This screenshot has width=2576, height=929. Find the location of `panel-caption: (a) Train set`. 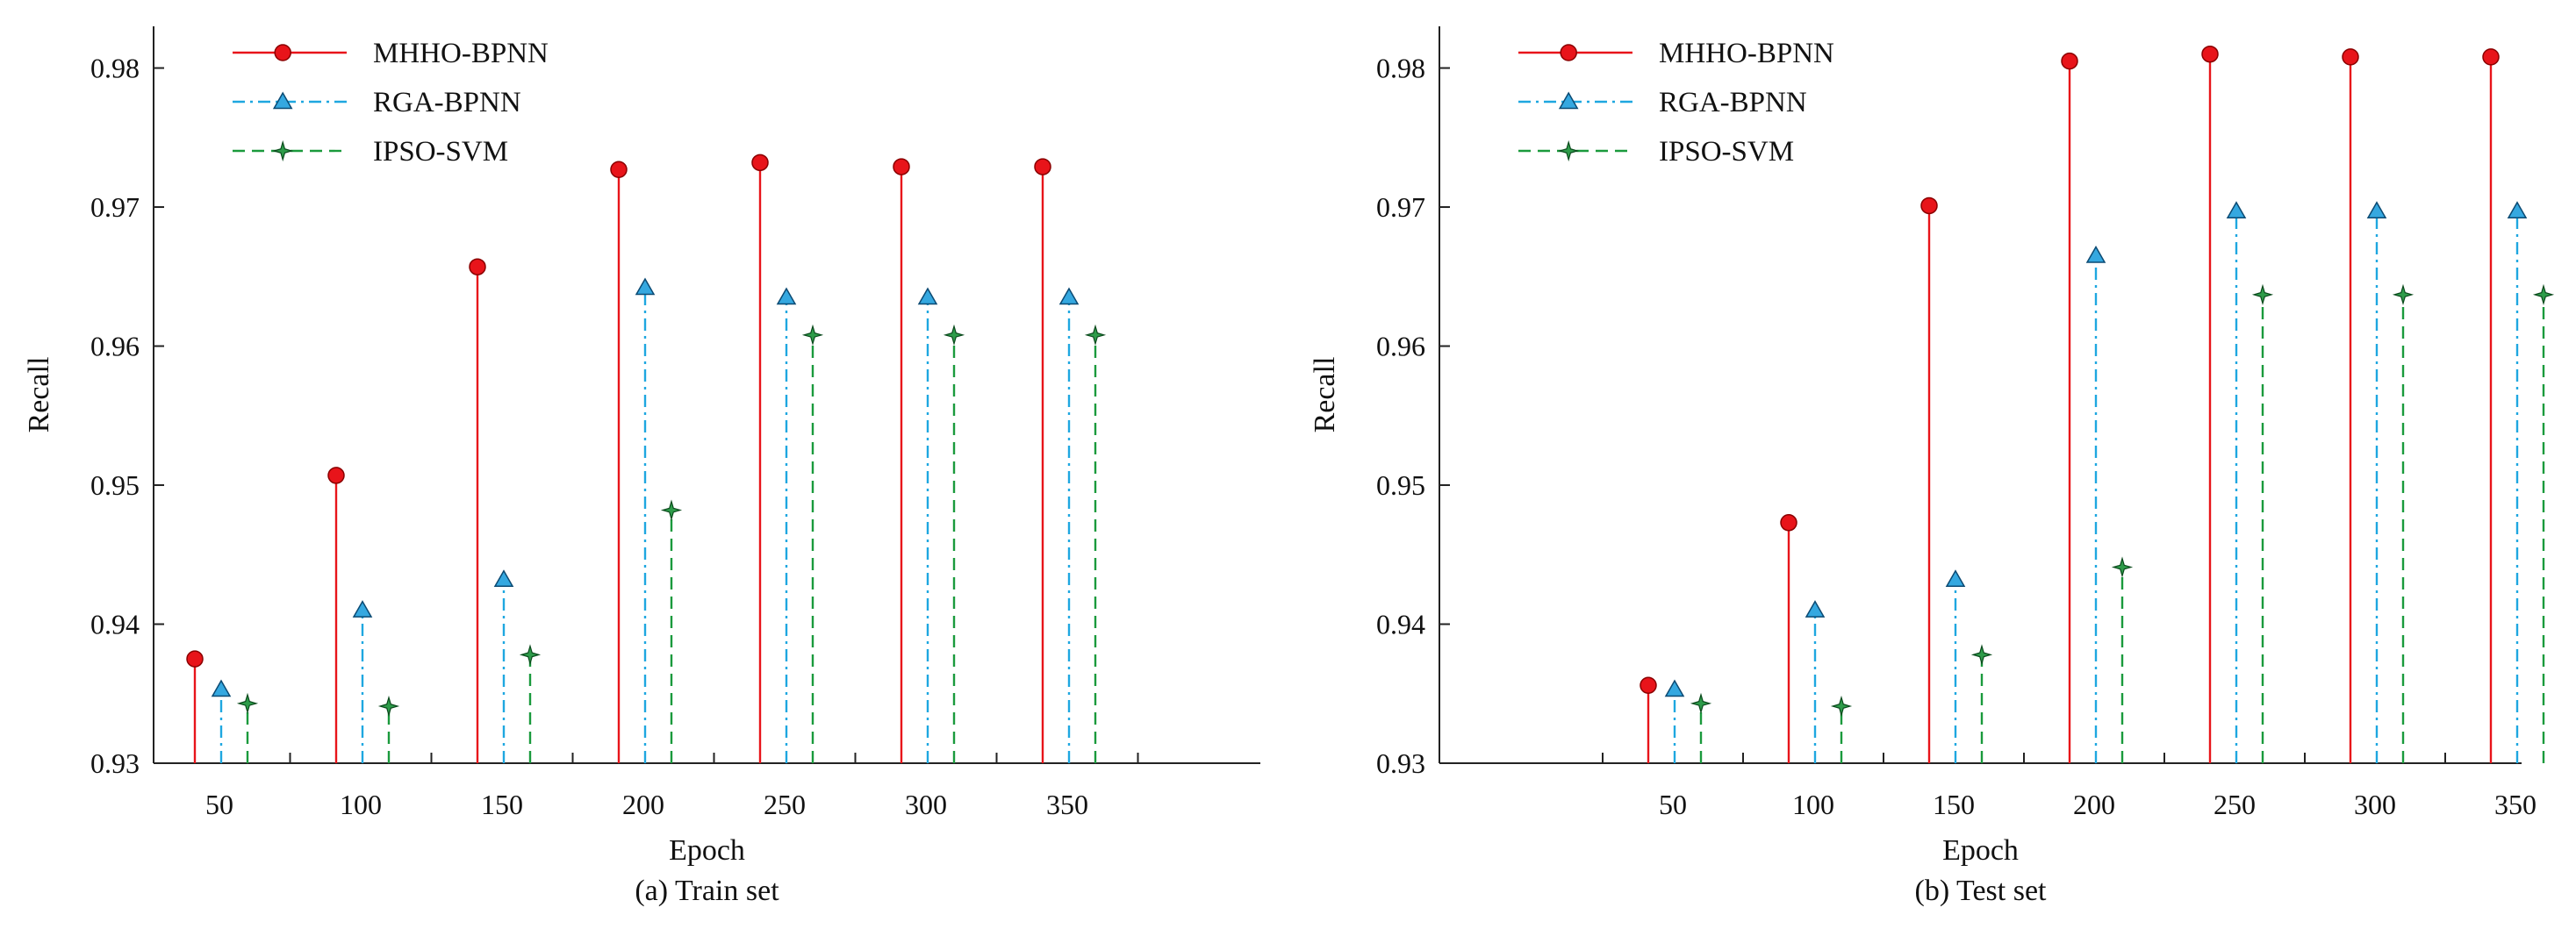

panel-caption: (a) Train set is located at coordinates (707, 891).